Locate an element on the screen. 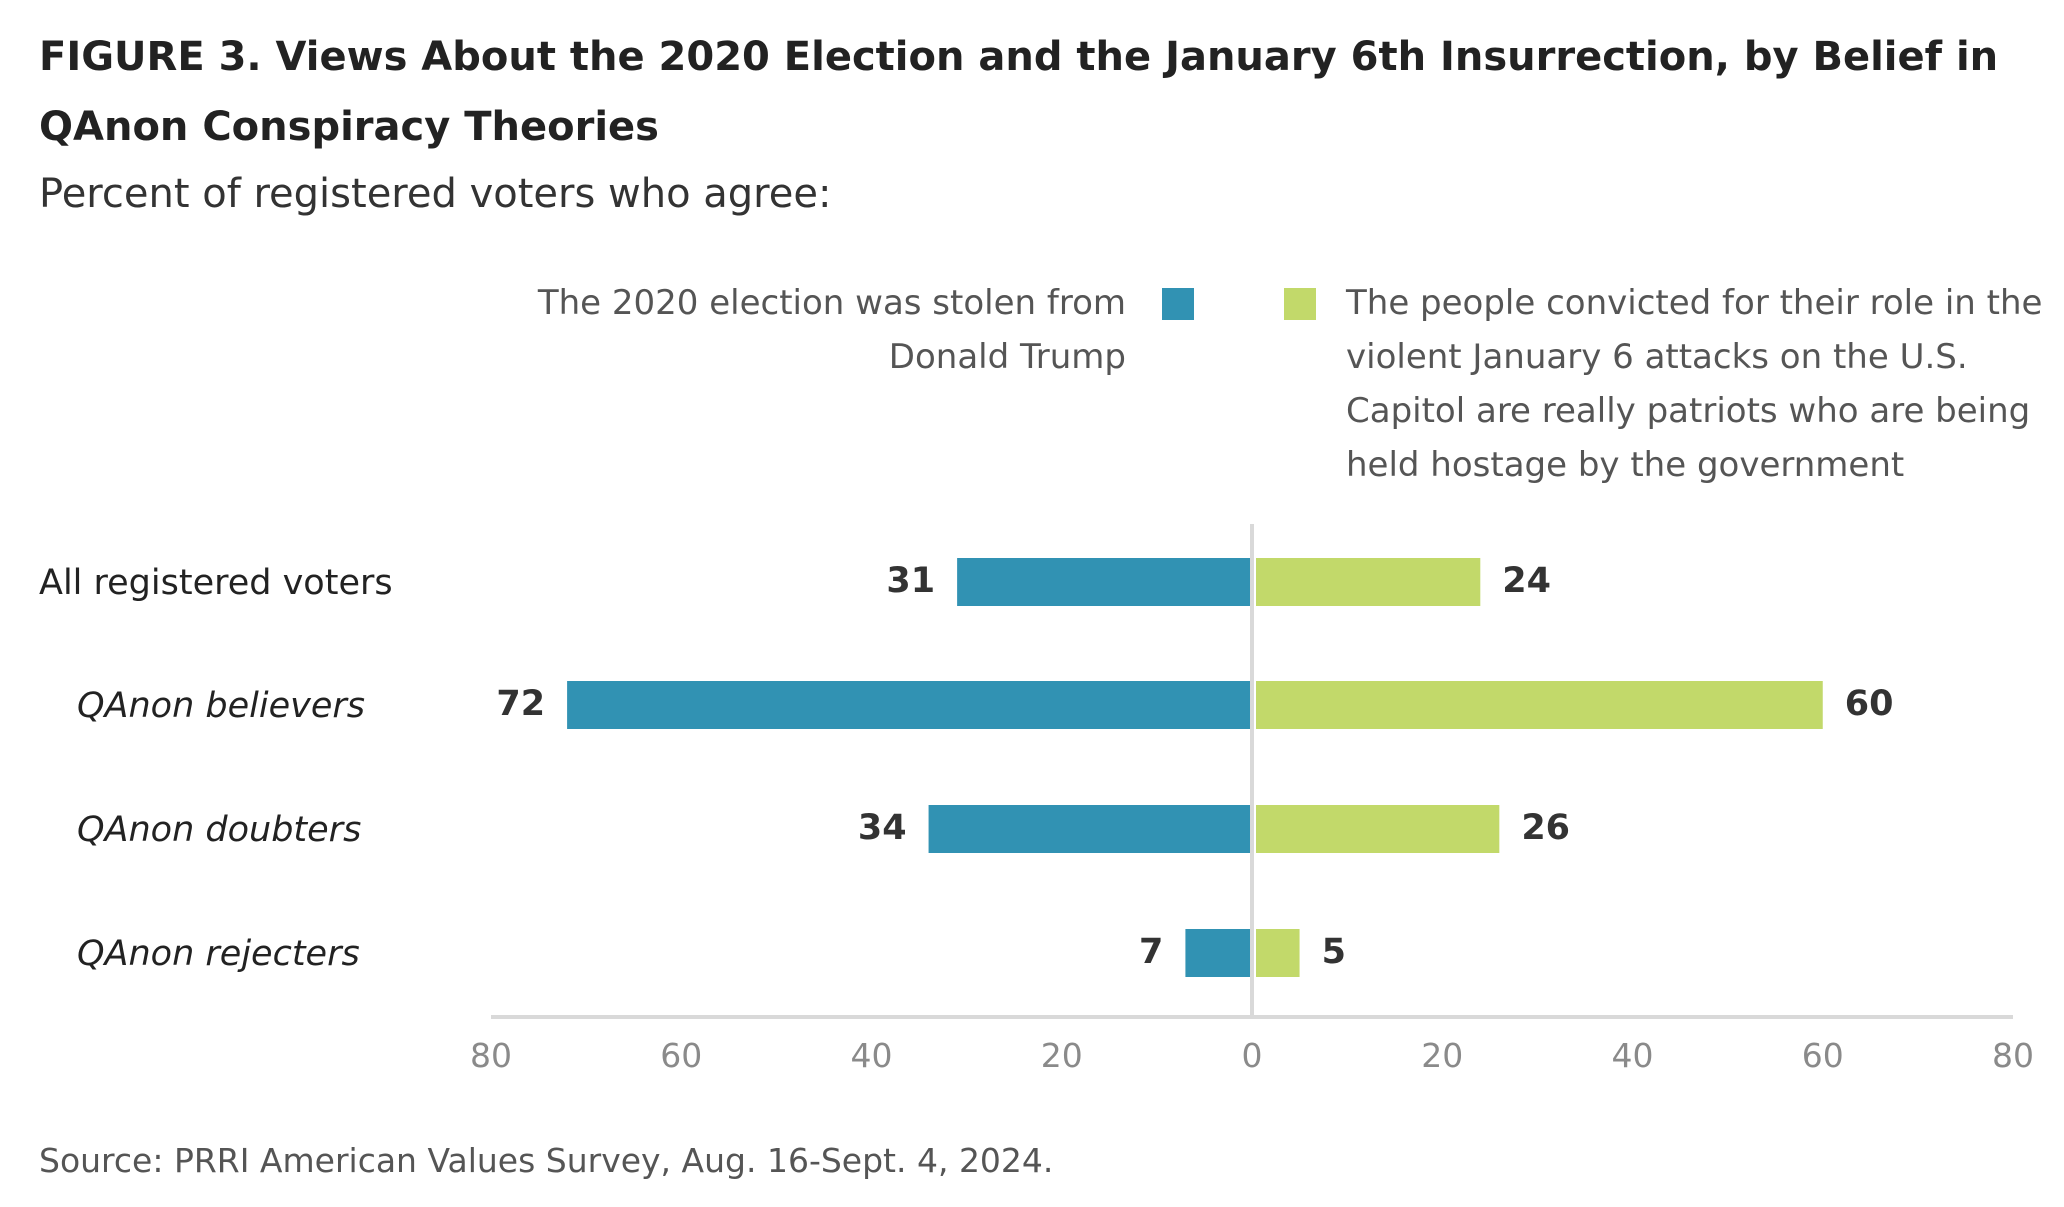 The height and width of the screenshot is (1207, 2064). data-label-right: 24 is located at coordinates (1526, 581).